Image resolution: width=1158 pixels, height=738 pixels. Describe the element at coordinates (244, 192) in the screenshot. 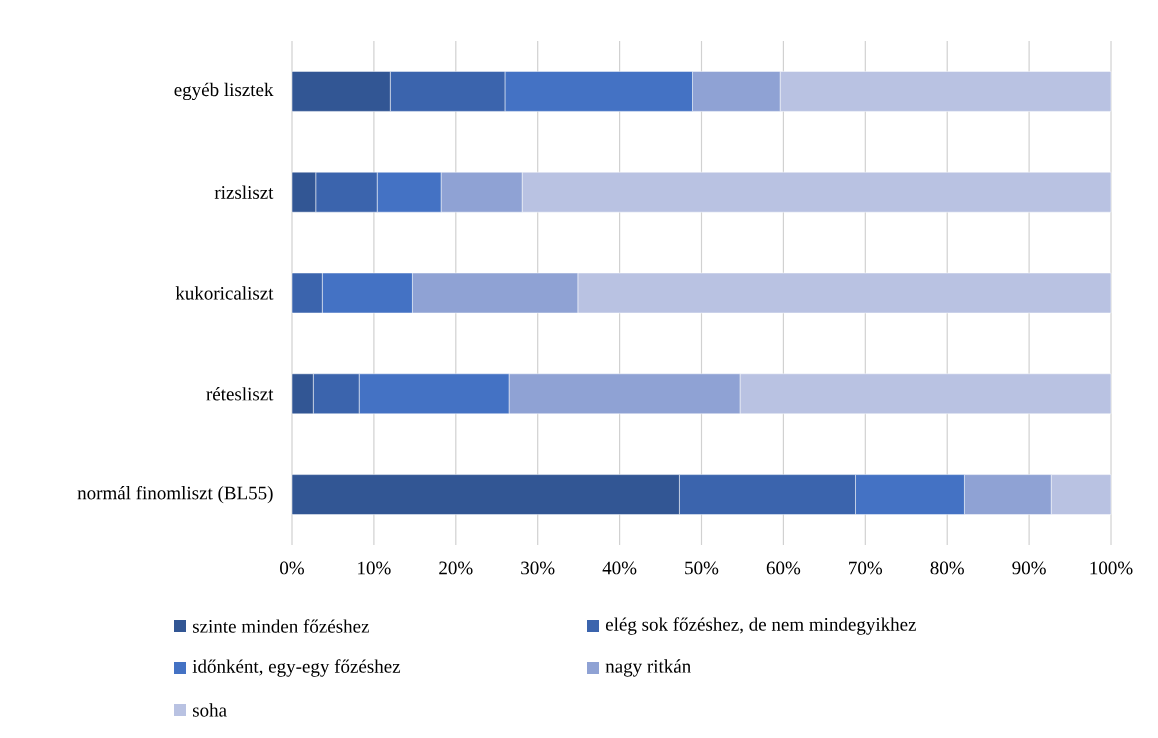

I see `y-tick-label: rizsliszt` at that location.